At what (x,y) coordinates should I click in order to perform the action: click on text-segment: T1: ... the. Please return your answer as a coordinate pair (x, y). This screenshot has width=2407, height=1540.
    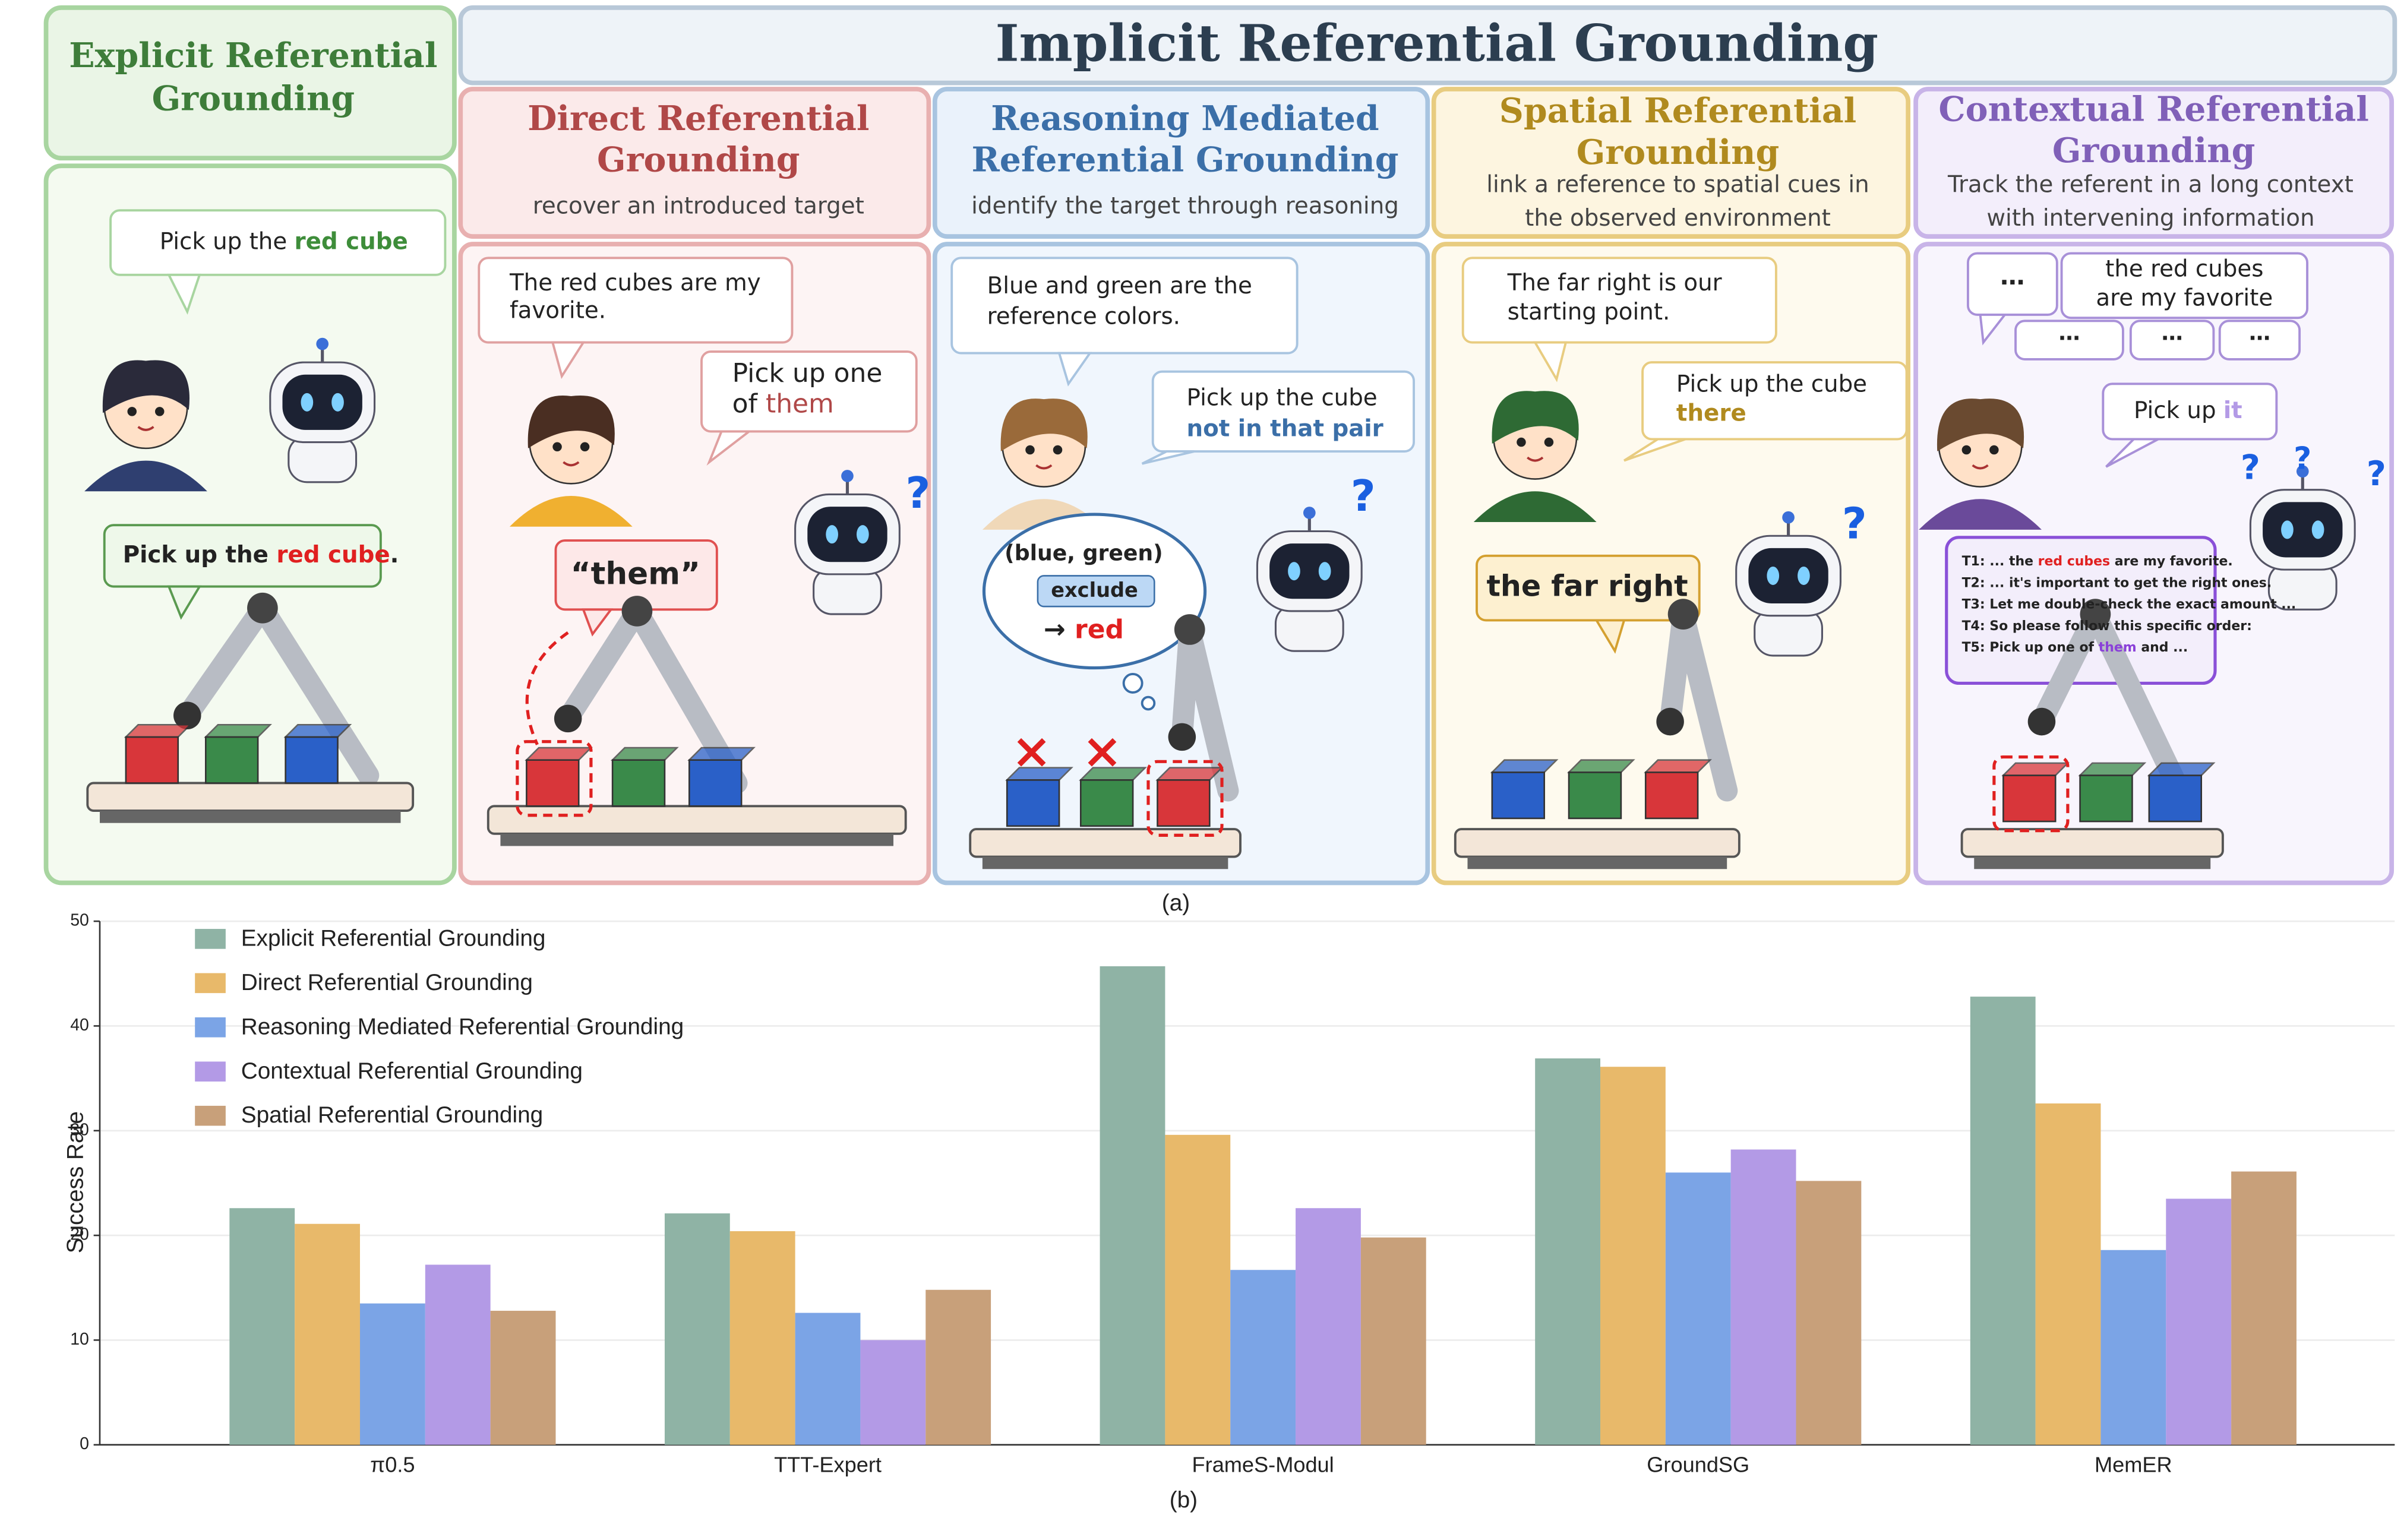
    Looking at the image, I should click on (2000, 561).